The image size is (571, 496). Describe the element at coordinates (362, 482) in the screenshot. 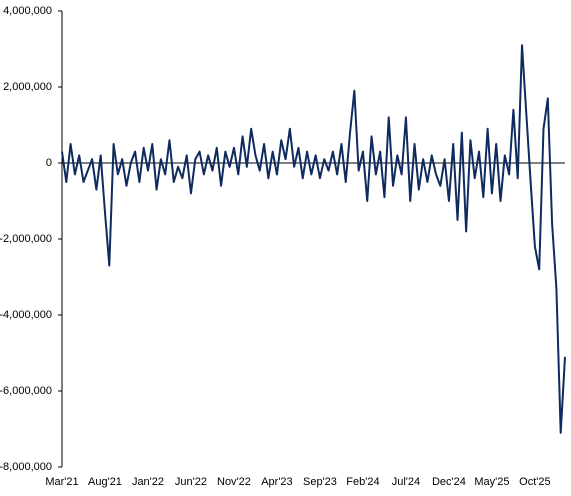

I see `x-tick-label: Feb'24` at that location.